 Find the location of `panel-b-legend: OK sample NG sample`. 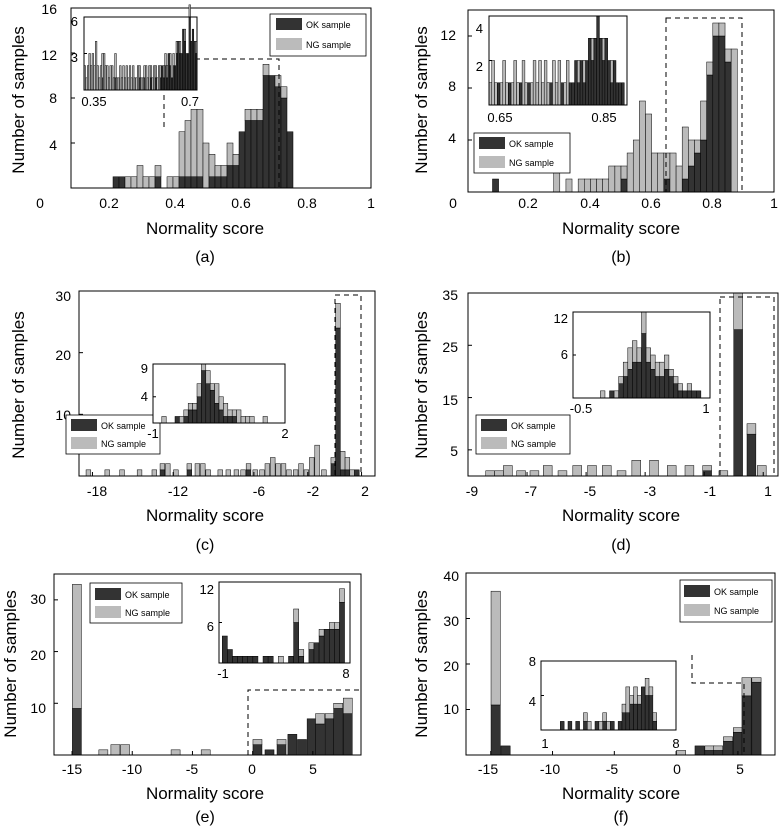

panel-b-legend: OK sample NG sample is located at coordinates (522, 153).